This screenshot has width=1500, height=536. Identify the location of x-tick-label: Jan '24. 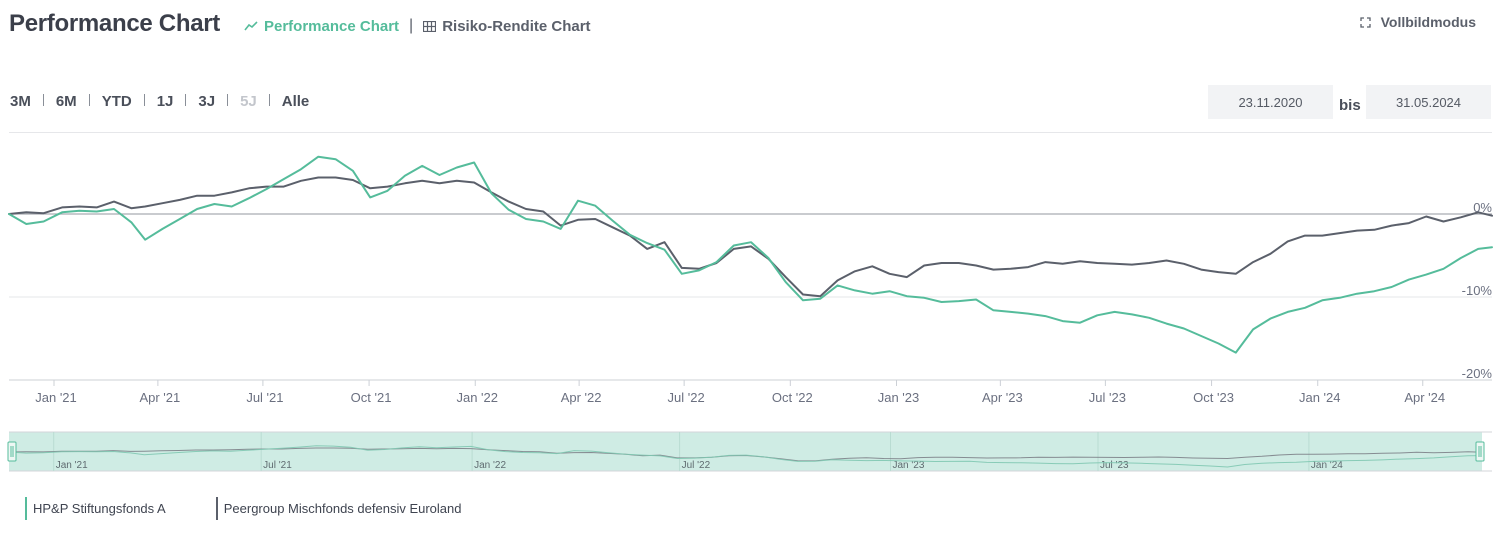
(1320, 397).